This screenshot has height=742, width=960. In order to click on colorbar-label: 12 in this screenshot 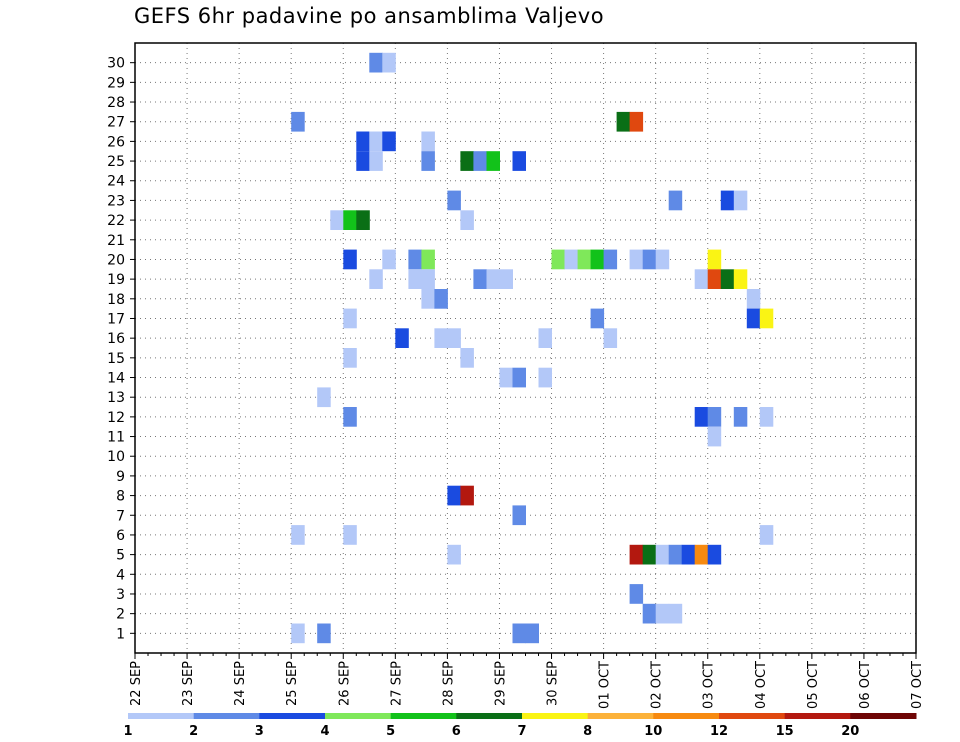, I will do `click(719, 731)`.